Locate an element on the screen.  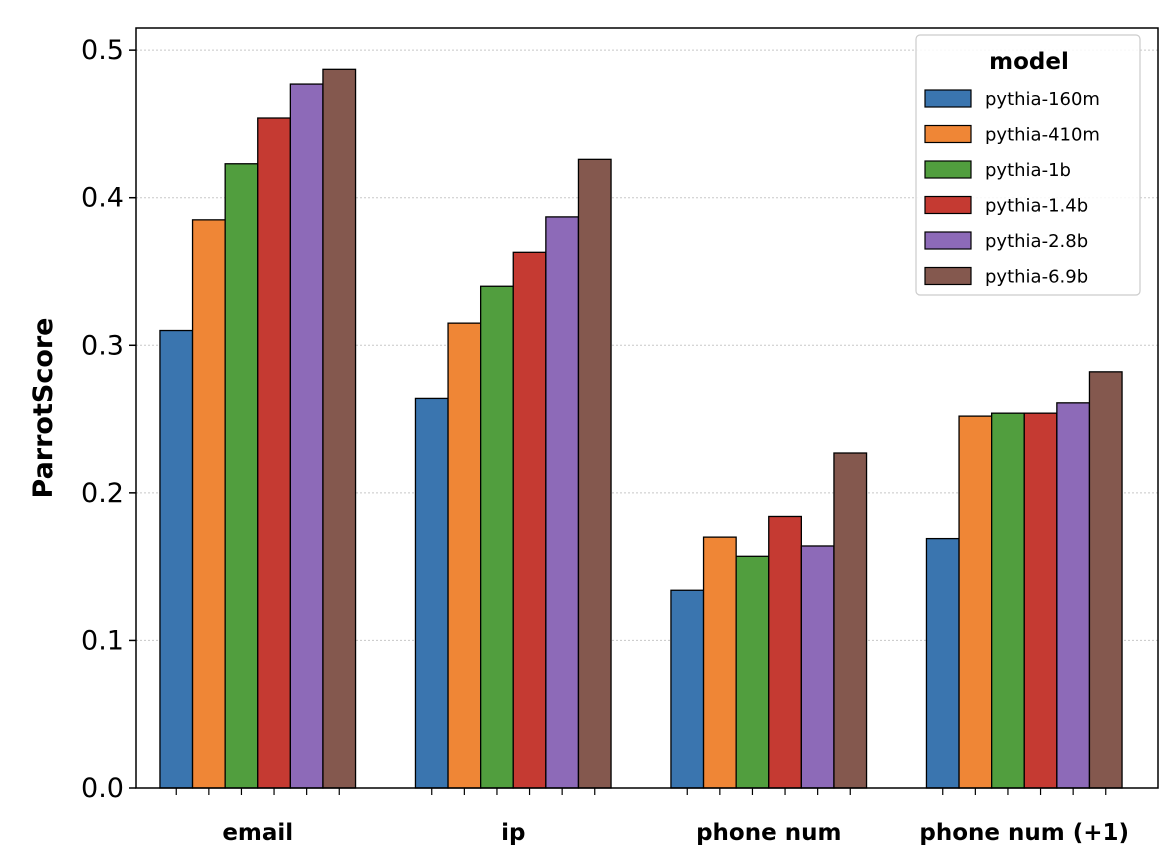
bar-pythia-2.8b-phone-num-1- is located at coordinates (1073, 595).